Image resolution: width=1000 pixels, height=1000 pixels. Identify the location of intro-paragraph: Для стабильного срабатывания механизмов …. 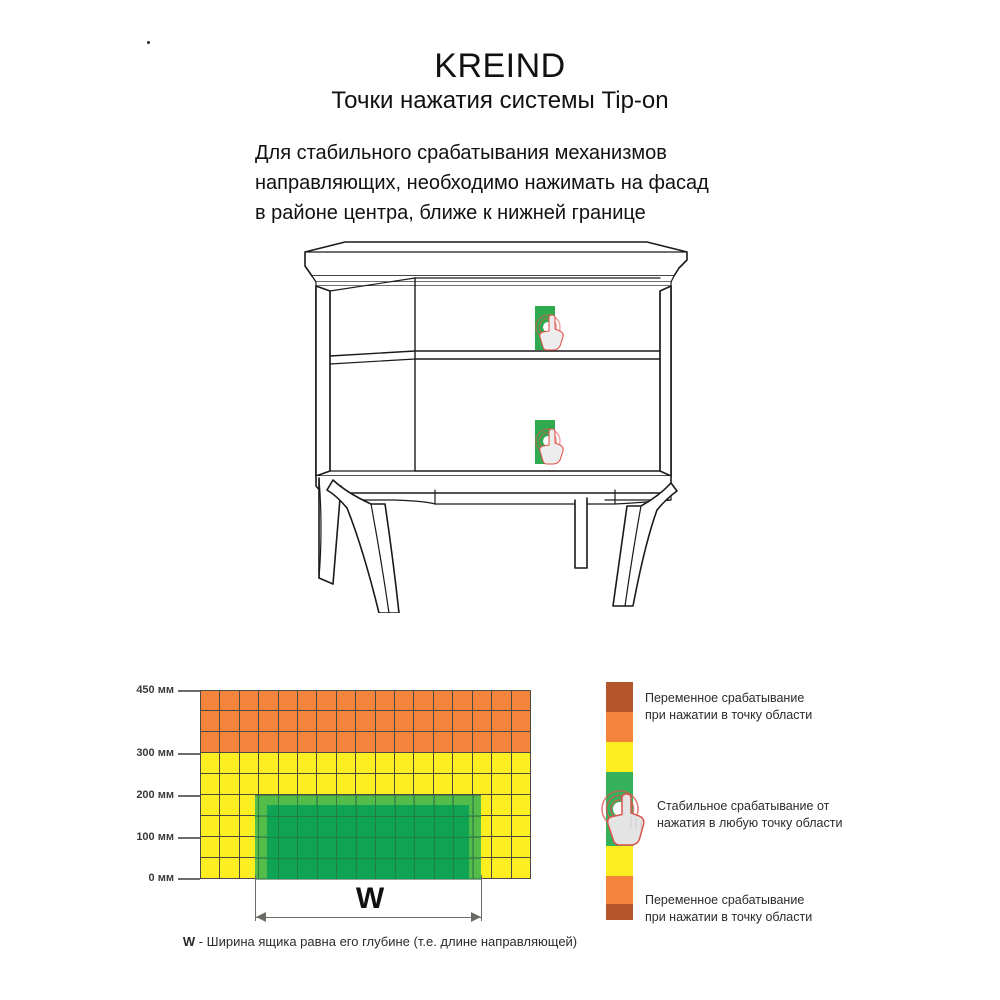
(515, 183).